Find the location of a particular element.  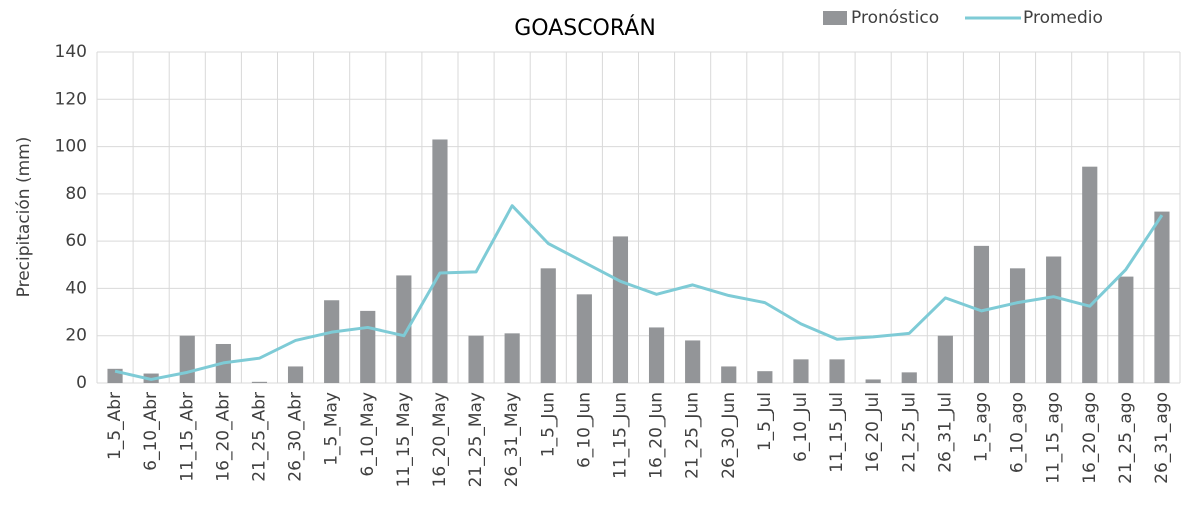

legend-swatch is located at coordinates (835, 18).